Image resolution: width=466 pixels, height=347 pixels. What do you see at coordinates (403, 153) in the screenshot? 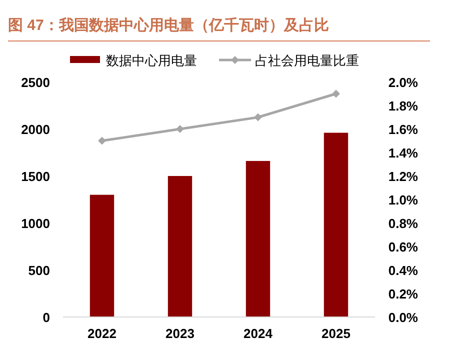
I see `y2tick: 1.4%` at bounding box center [403, 153].